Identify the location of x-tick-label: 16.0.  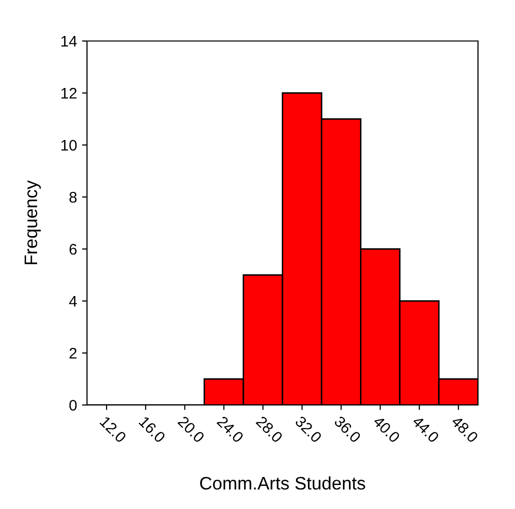
(152, 430).